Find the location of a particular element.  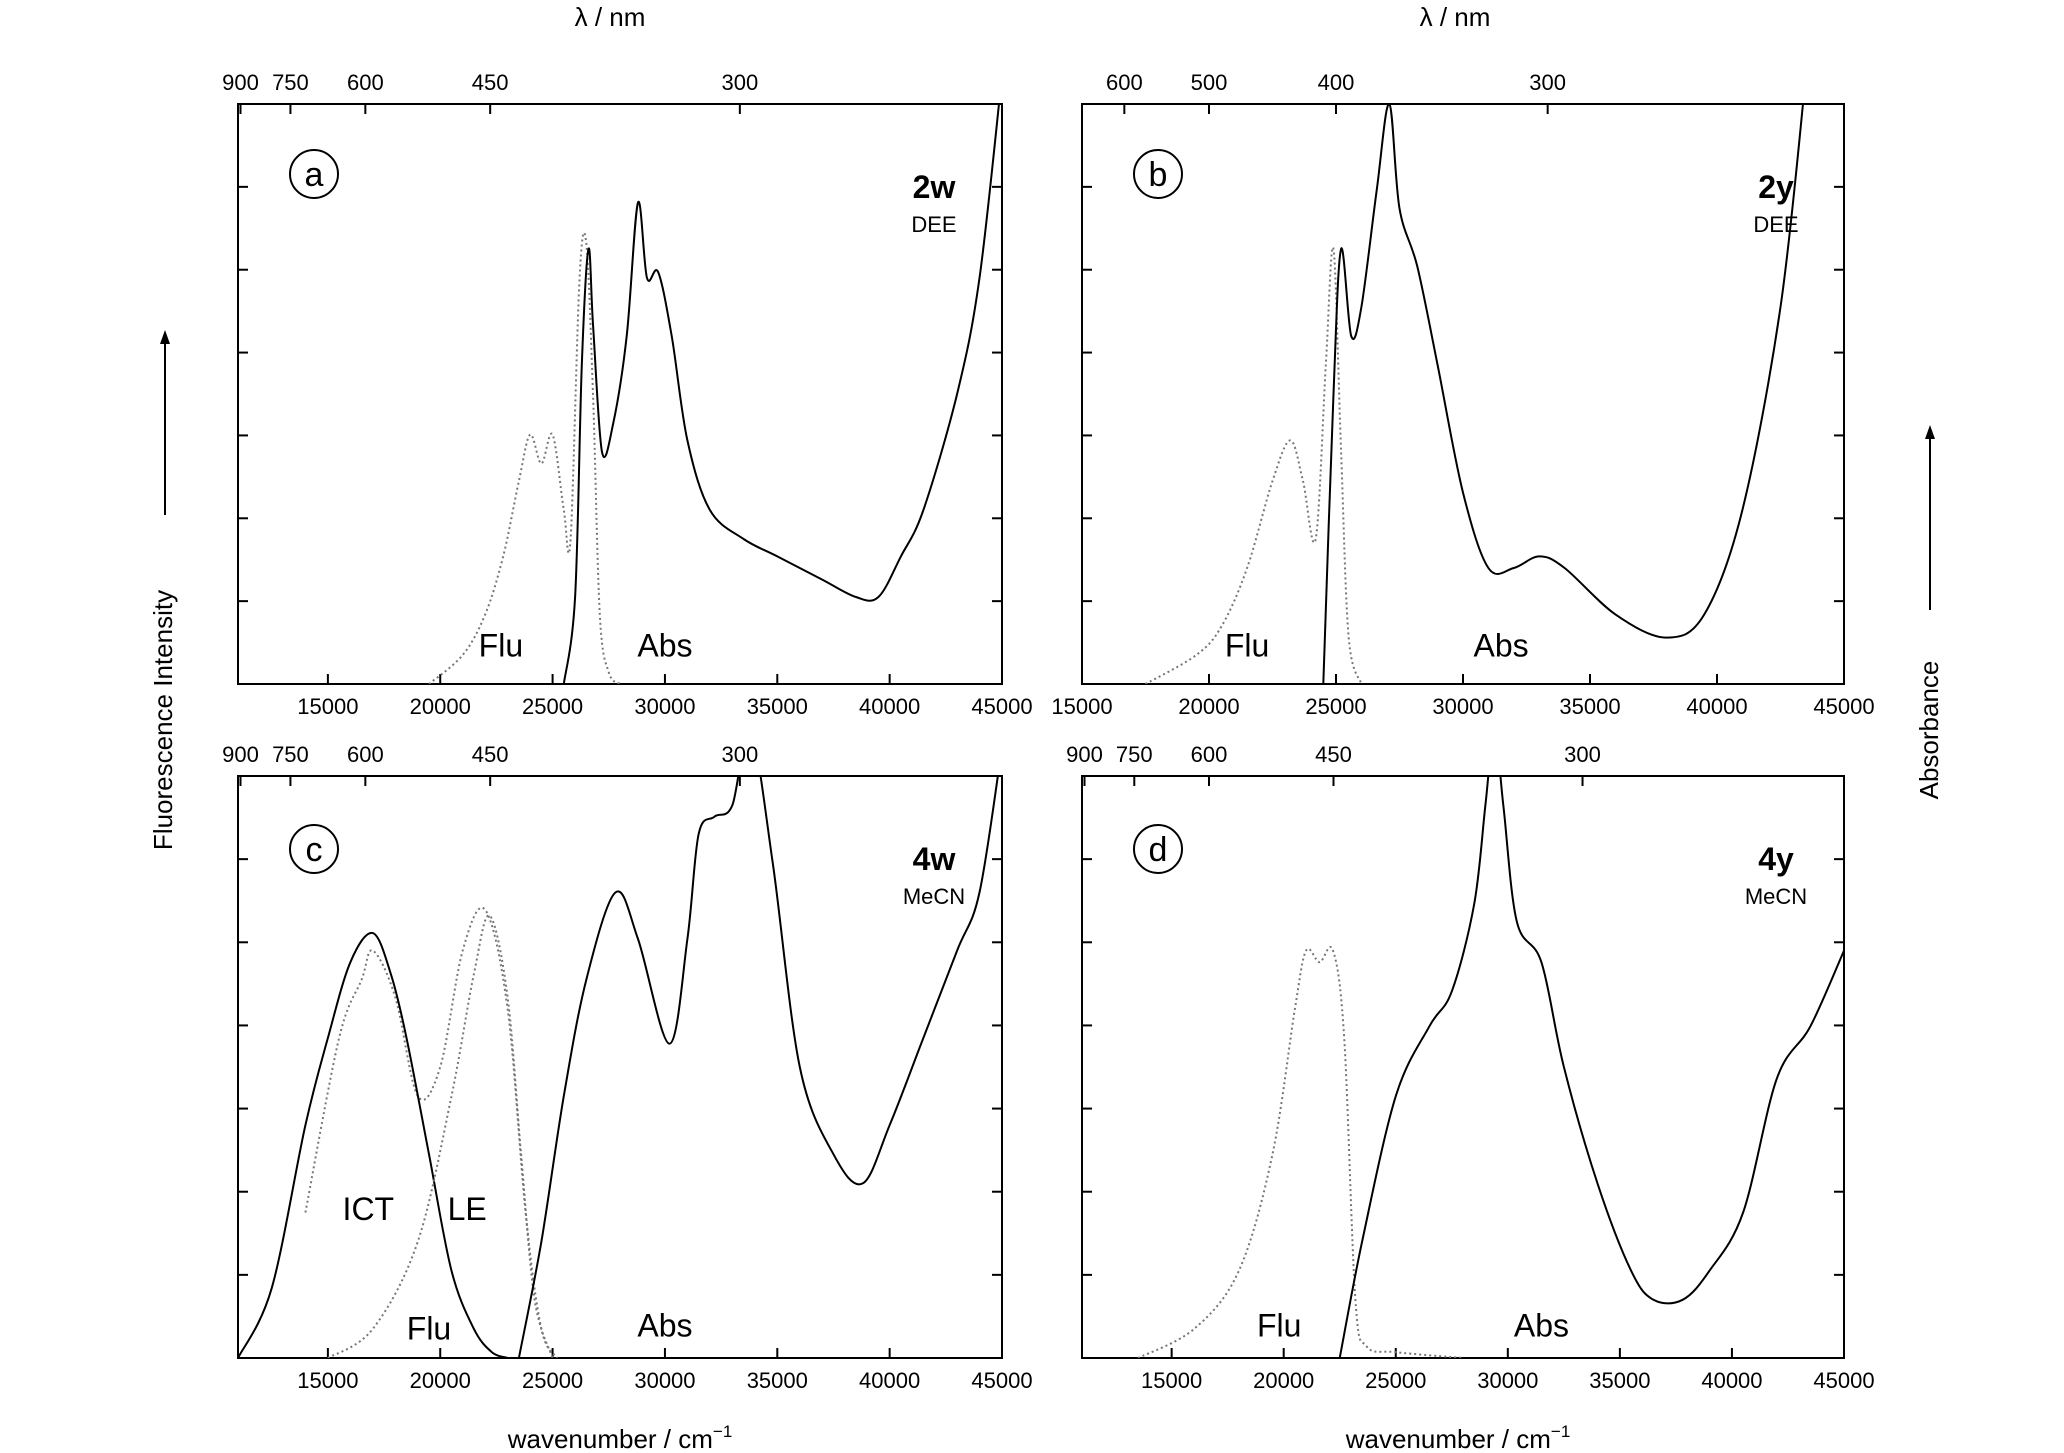

top-axis-label-right: λ / nm is located at coordinates (1455, 17).